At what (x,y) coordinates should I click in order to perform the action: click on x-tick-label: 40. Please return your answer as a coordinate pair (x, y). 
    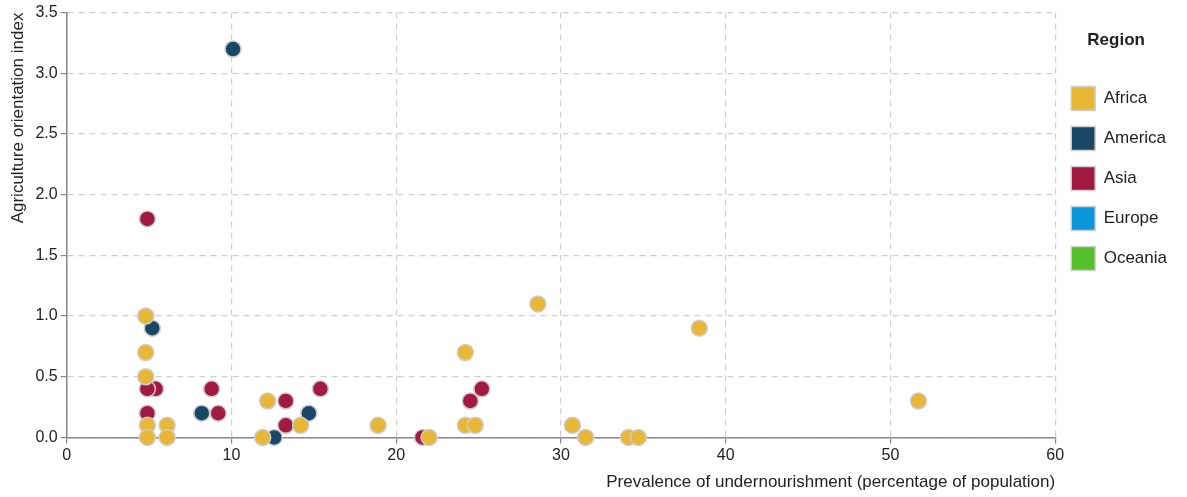
    Looking at the image, I should click on (725, 455).